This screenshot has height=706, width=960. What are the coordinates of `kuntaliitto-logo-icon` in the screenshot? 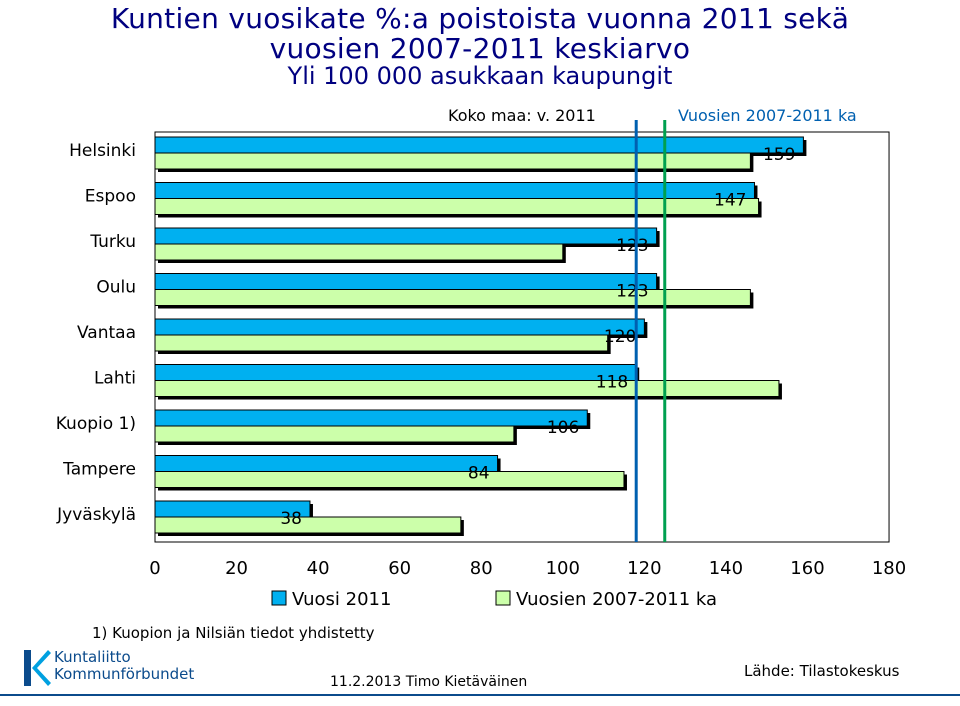 It's located at (37, 668).